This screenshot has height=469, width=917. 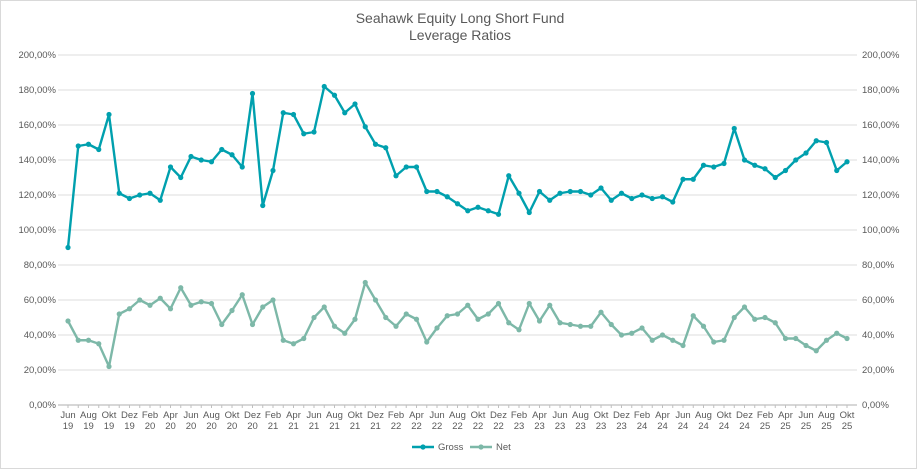 I want to click on x-tick-label: Okt 21, so click(x=355, y=421).